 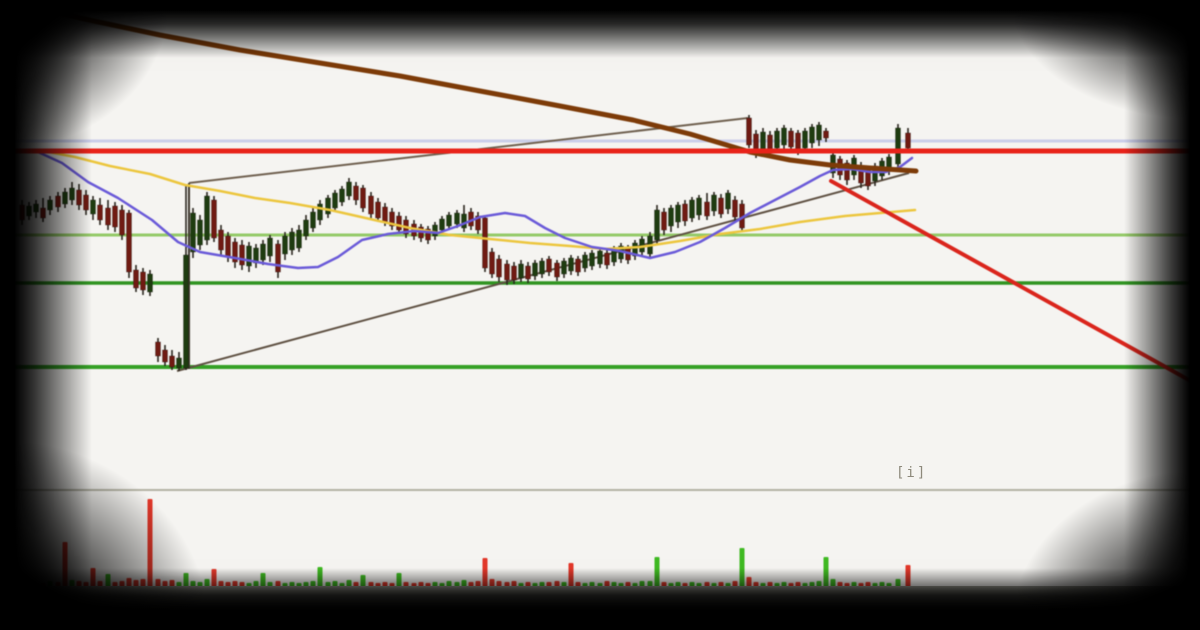 I want to click on volume-bars-layer, so click(x=465, y=543).